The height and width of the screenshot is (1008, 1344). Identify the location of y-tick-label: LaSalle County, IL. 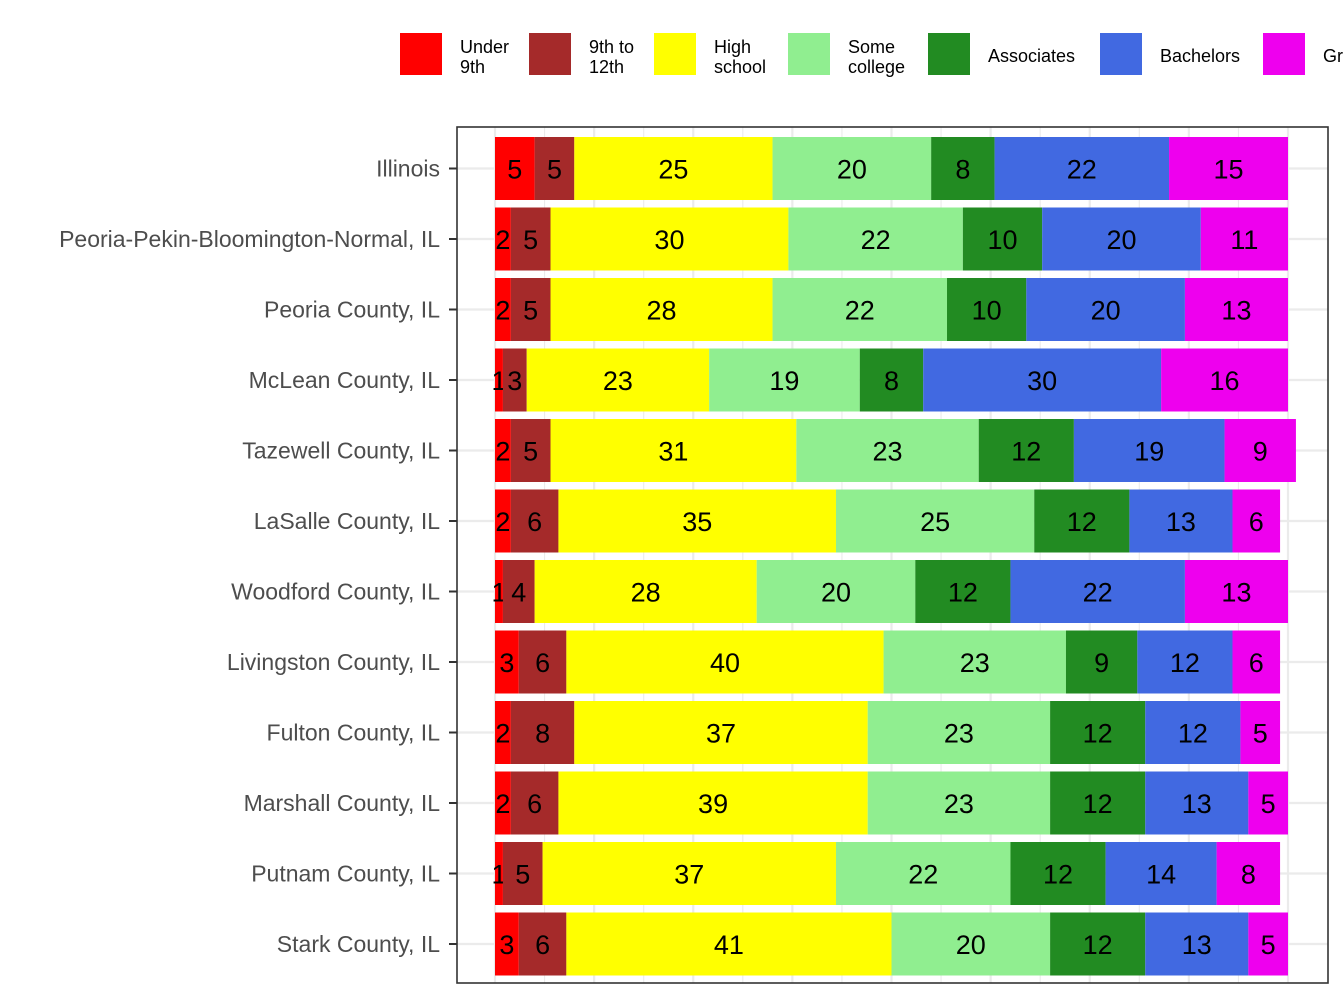
(347, 521).